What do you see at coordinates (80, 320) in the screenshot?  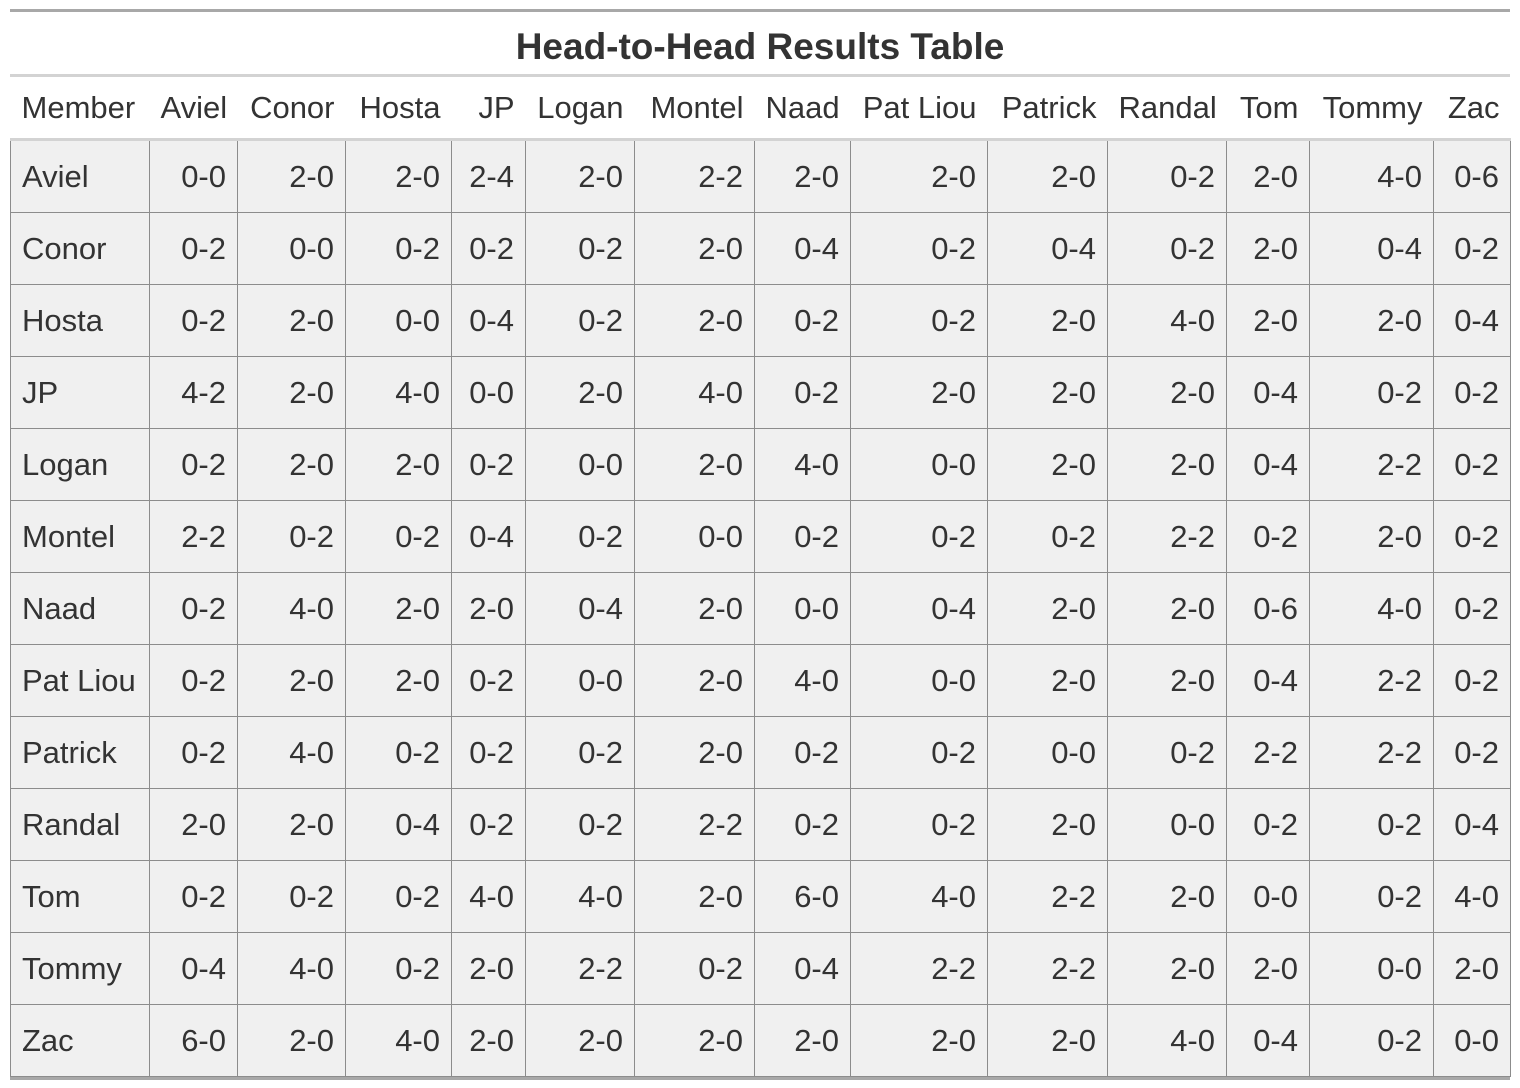 I see `row-member-name: Hosta` at bounding box center [80, 320].